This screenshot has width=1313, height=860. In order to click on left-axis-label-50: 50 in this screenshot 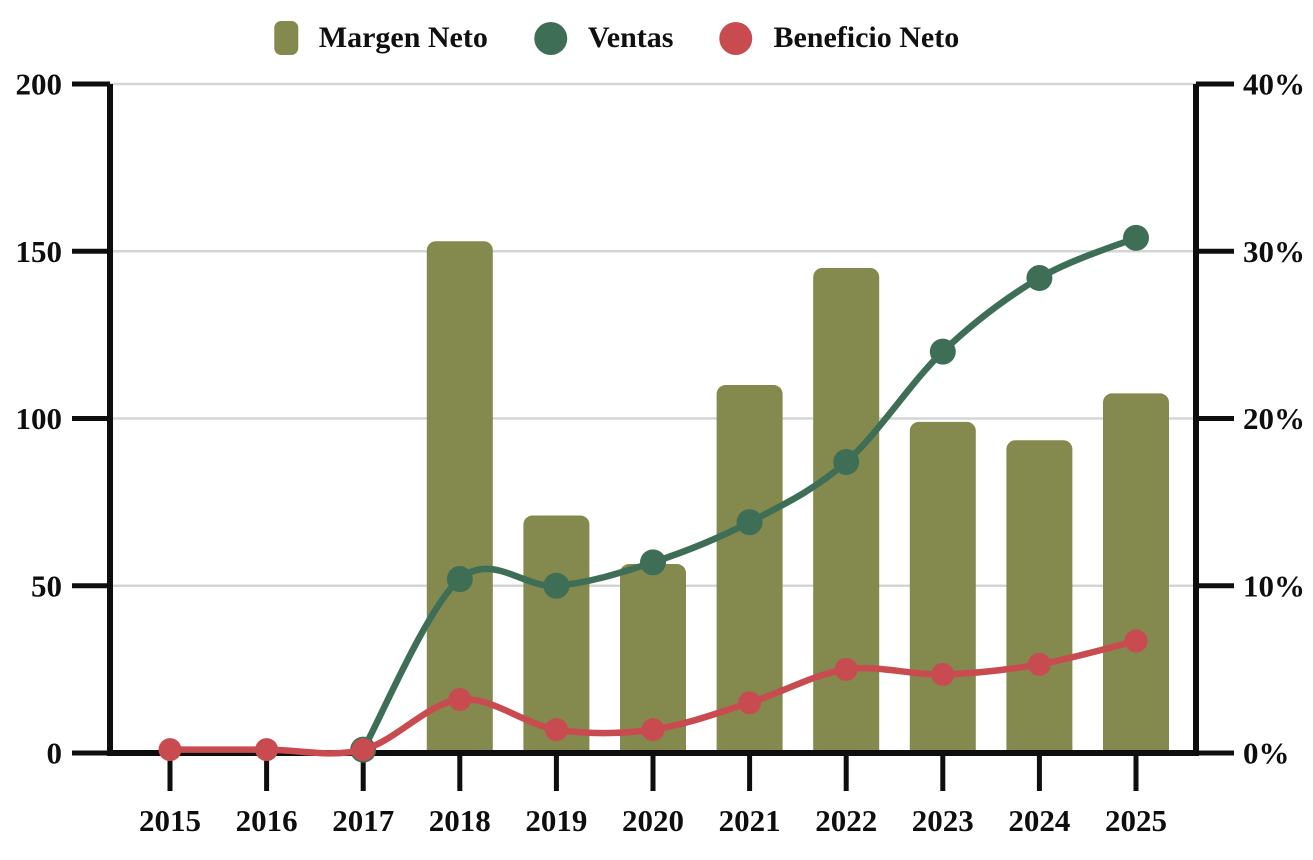, I will do `click(46, 585)`.